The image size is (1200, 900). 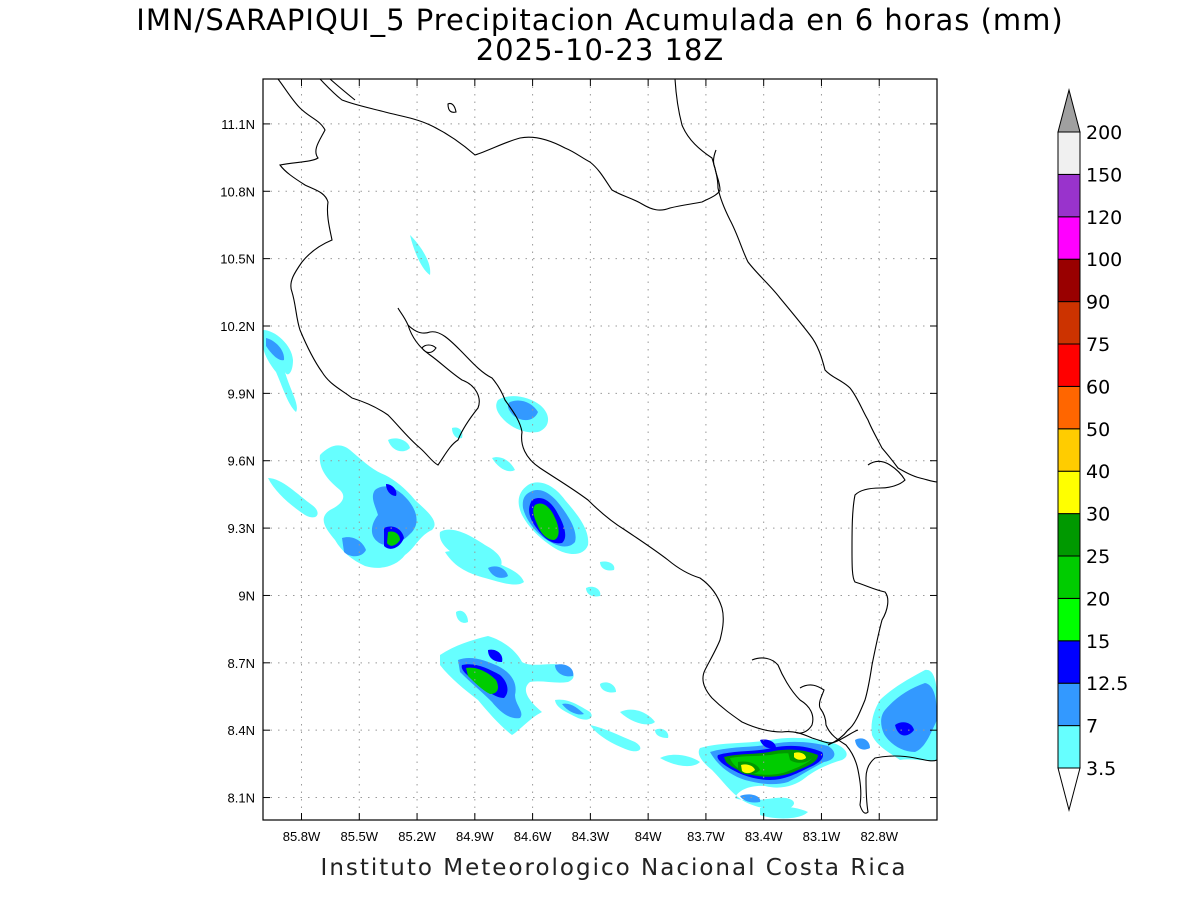 I want to click on colorbar-label: 7, so click(x=1092, y=727).